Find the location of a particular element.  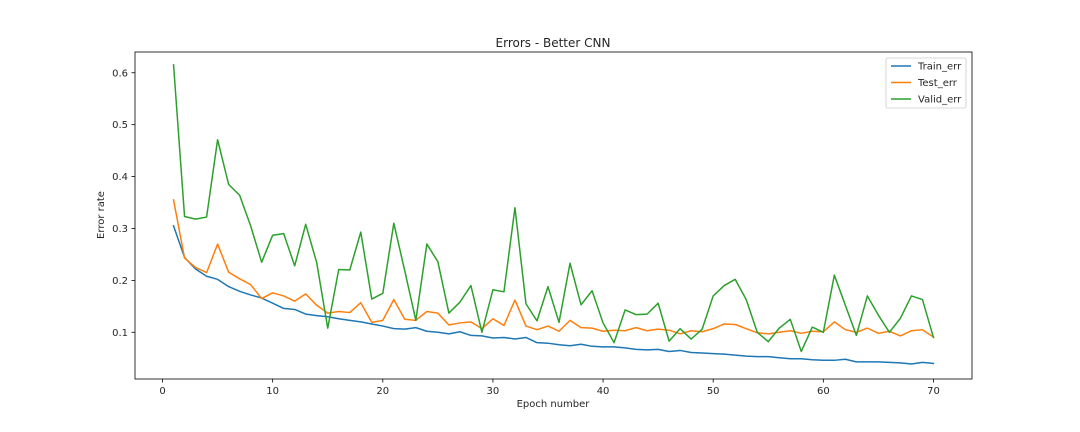

y-tick-label: 0.1 is located at coordinates (120, 333).